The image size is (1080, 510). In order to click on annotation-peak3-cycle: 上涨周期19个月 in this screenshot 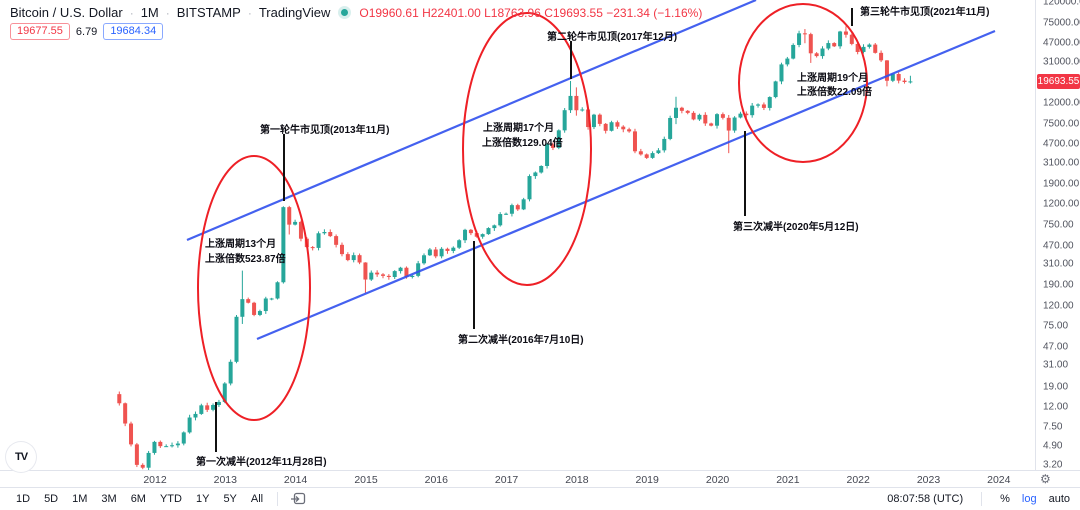, I will do `click(833, 78)`.